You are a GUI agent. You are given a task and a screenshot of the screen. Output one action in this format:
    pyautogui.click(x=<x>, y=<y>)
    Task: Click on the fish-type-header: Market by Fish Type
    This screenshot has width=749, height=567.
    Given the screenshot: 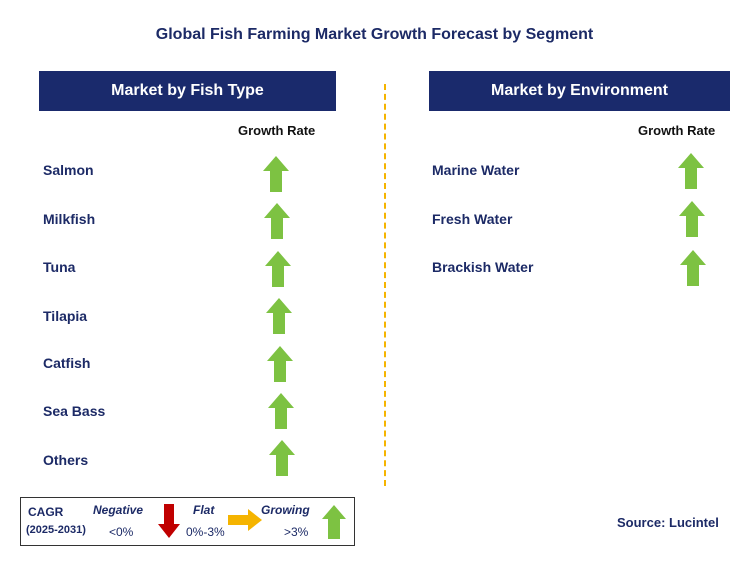 What is the action you would take?
    pyautogui.click(x=187, y=91)
    